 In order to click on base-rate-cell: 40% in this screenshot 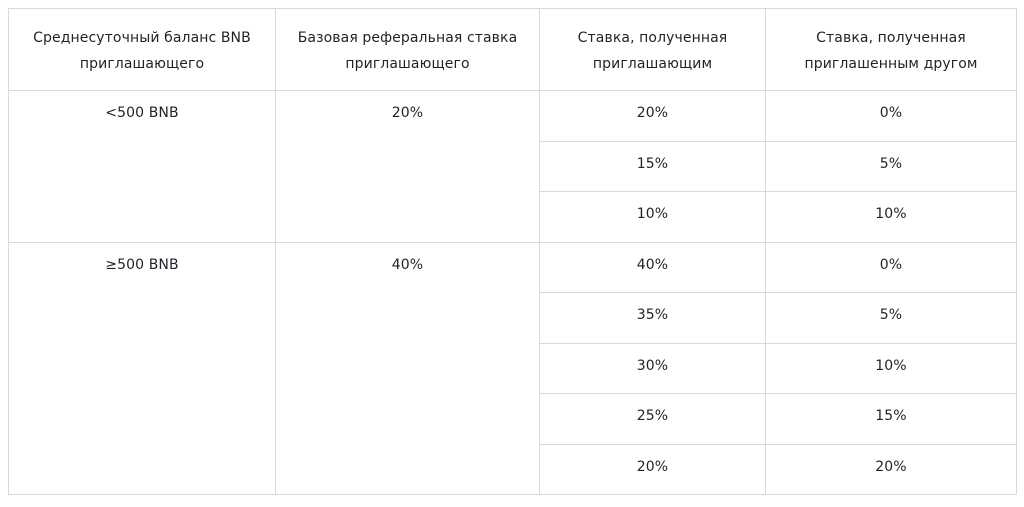, I will do `click(407, 368)`.